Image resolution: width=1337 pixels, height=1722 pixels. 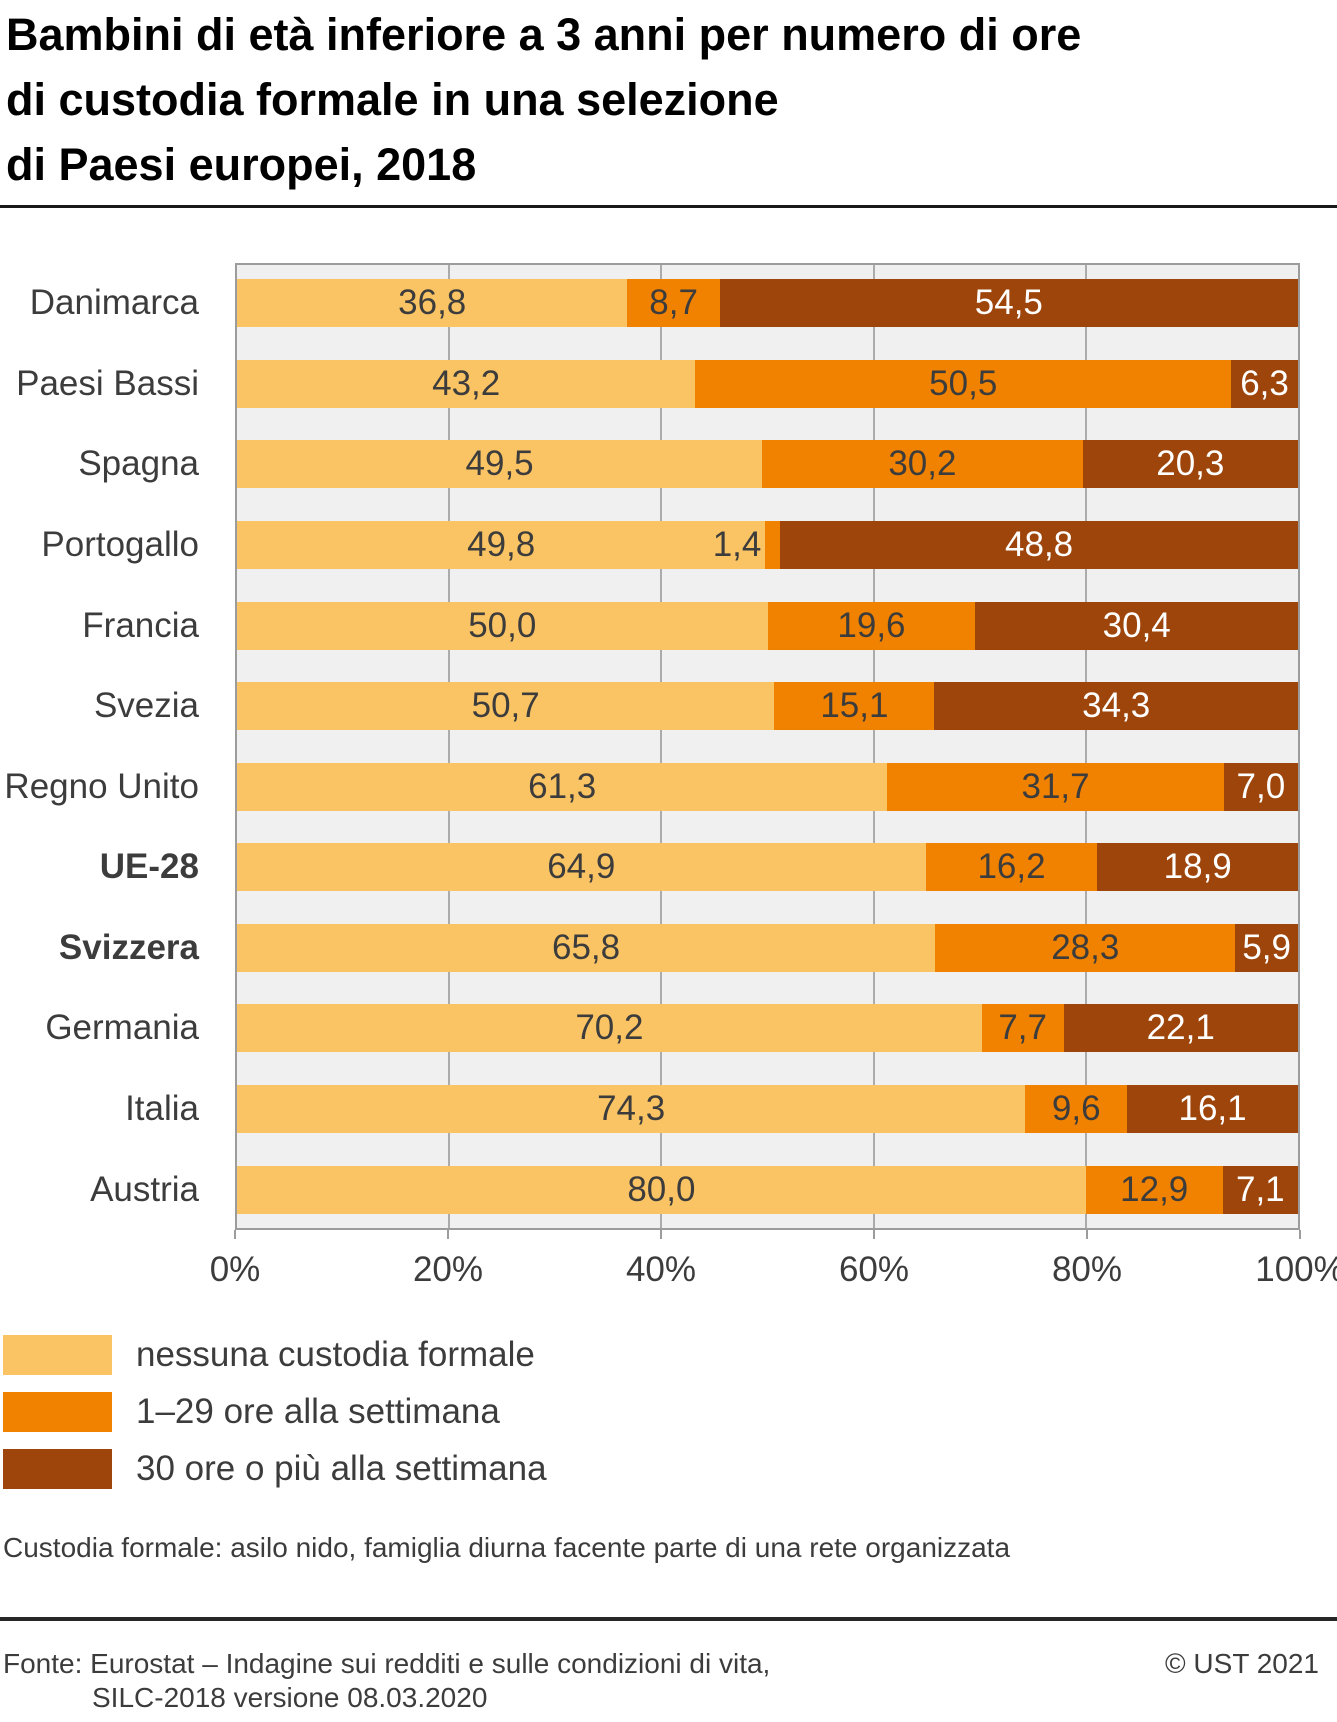 I want to click on bar-segment: 8,7, so click(x=673, y=303).